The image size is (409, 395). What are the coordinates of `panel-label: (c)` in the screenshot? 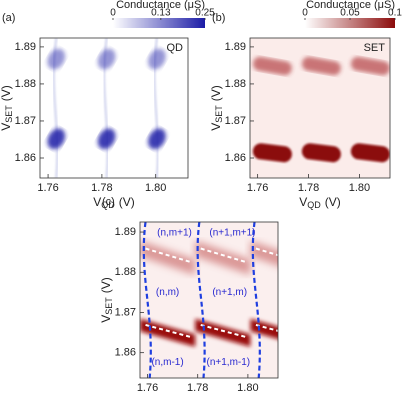 It's located at (108, 202).